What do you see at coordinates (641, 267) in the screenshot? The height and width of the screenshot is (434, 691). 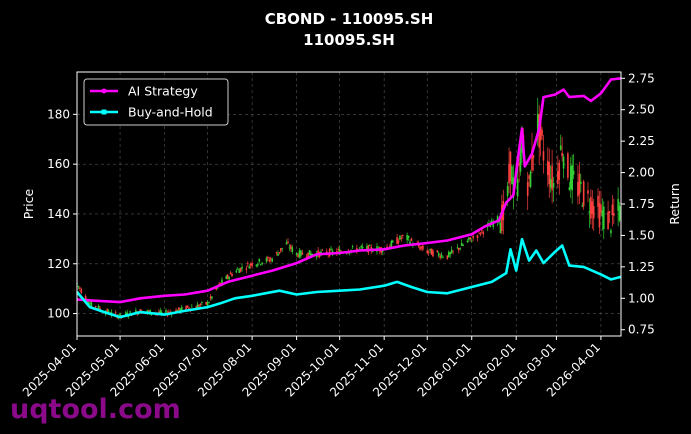 I see `y-tick-label-right: 1.25` at bounding box center [641, 267].